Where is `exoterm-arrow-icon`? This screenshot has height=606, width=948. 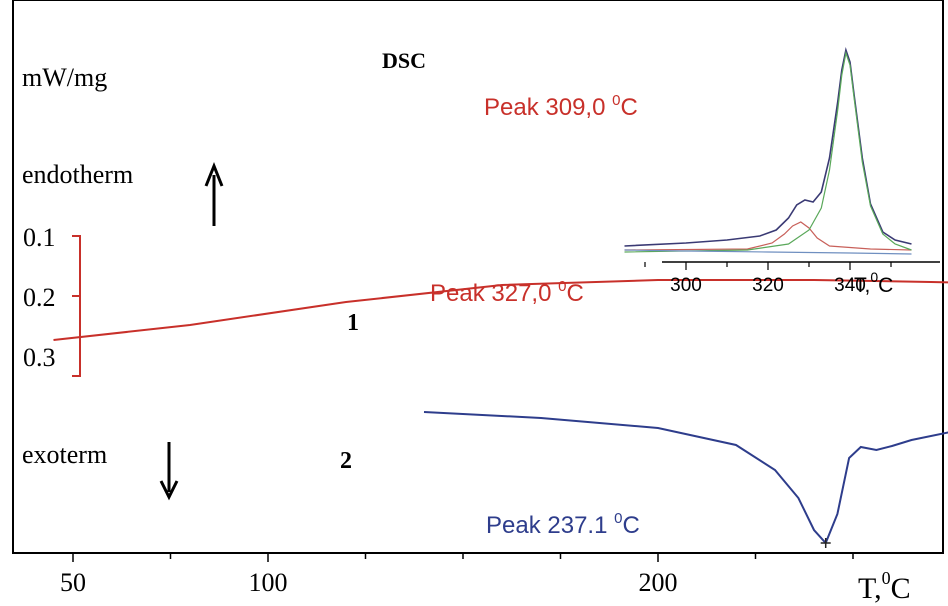 exoterm-arrow-icon is located at coordinates (169, 471).